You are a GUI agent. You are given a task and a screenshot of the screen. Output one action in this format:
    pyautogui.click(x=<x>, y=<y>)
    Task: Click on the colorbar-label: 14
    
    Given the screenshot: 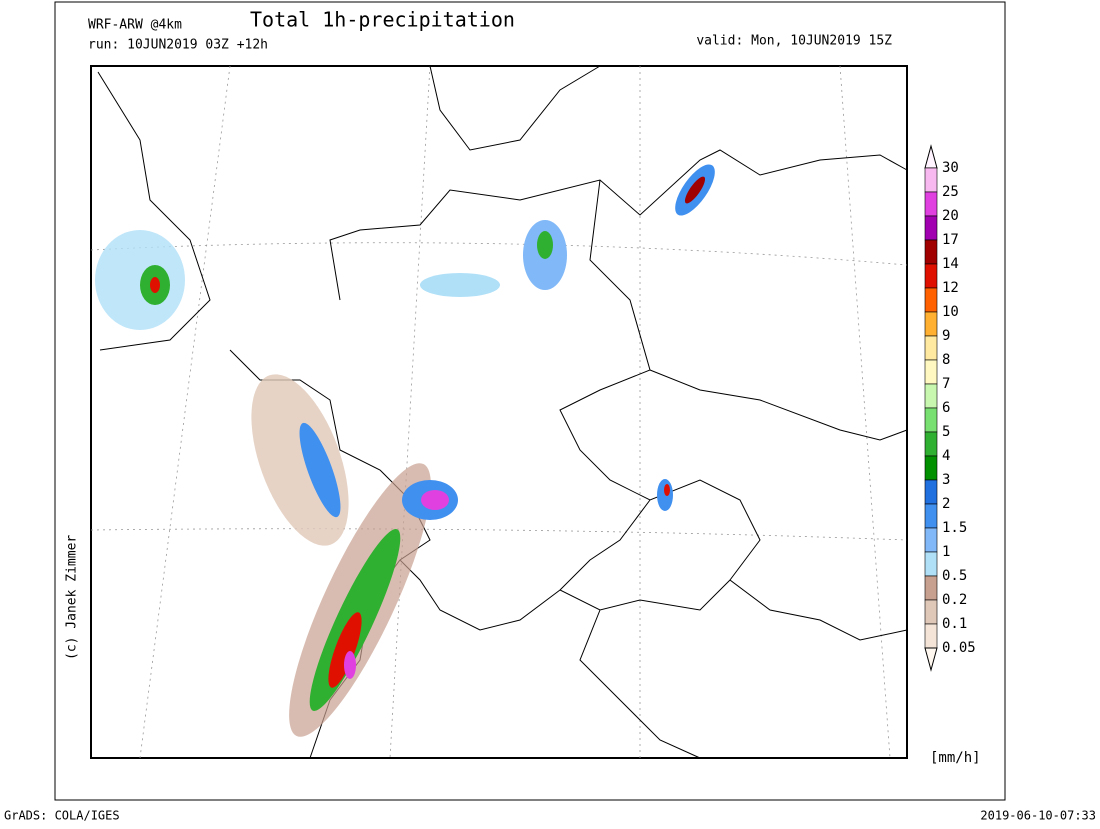 What is the action you would take?
    pyautogui.click(x=950, y=264)
    